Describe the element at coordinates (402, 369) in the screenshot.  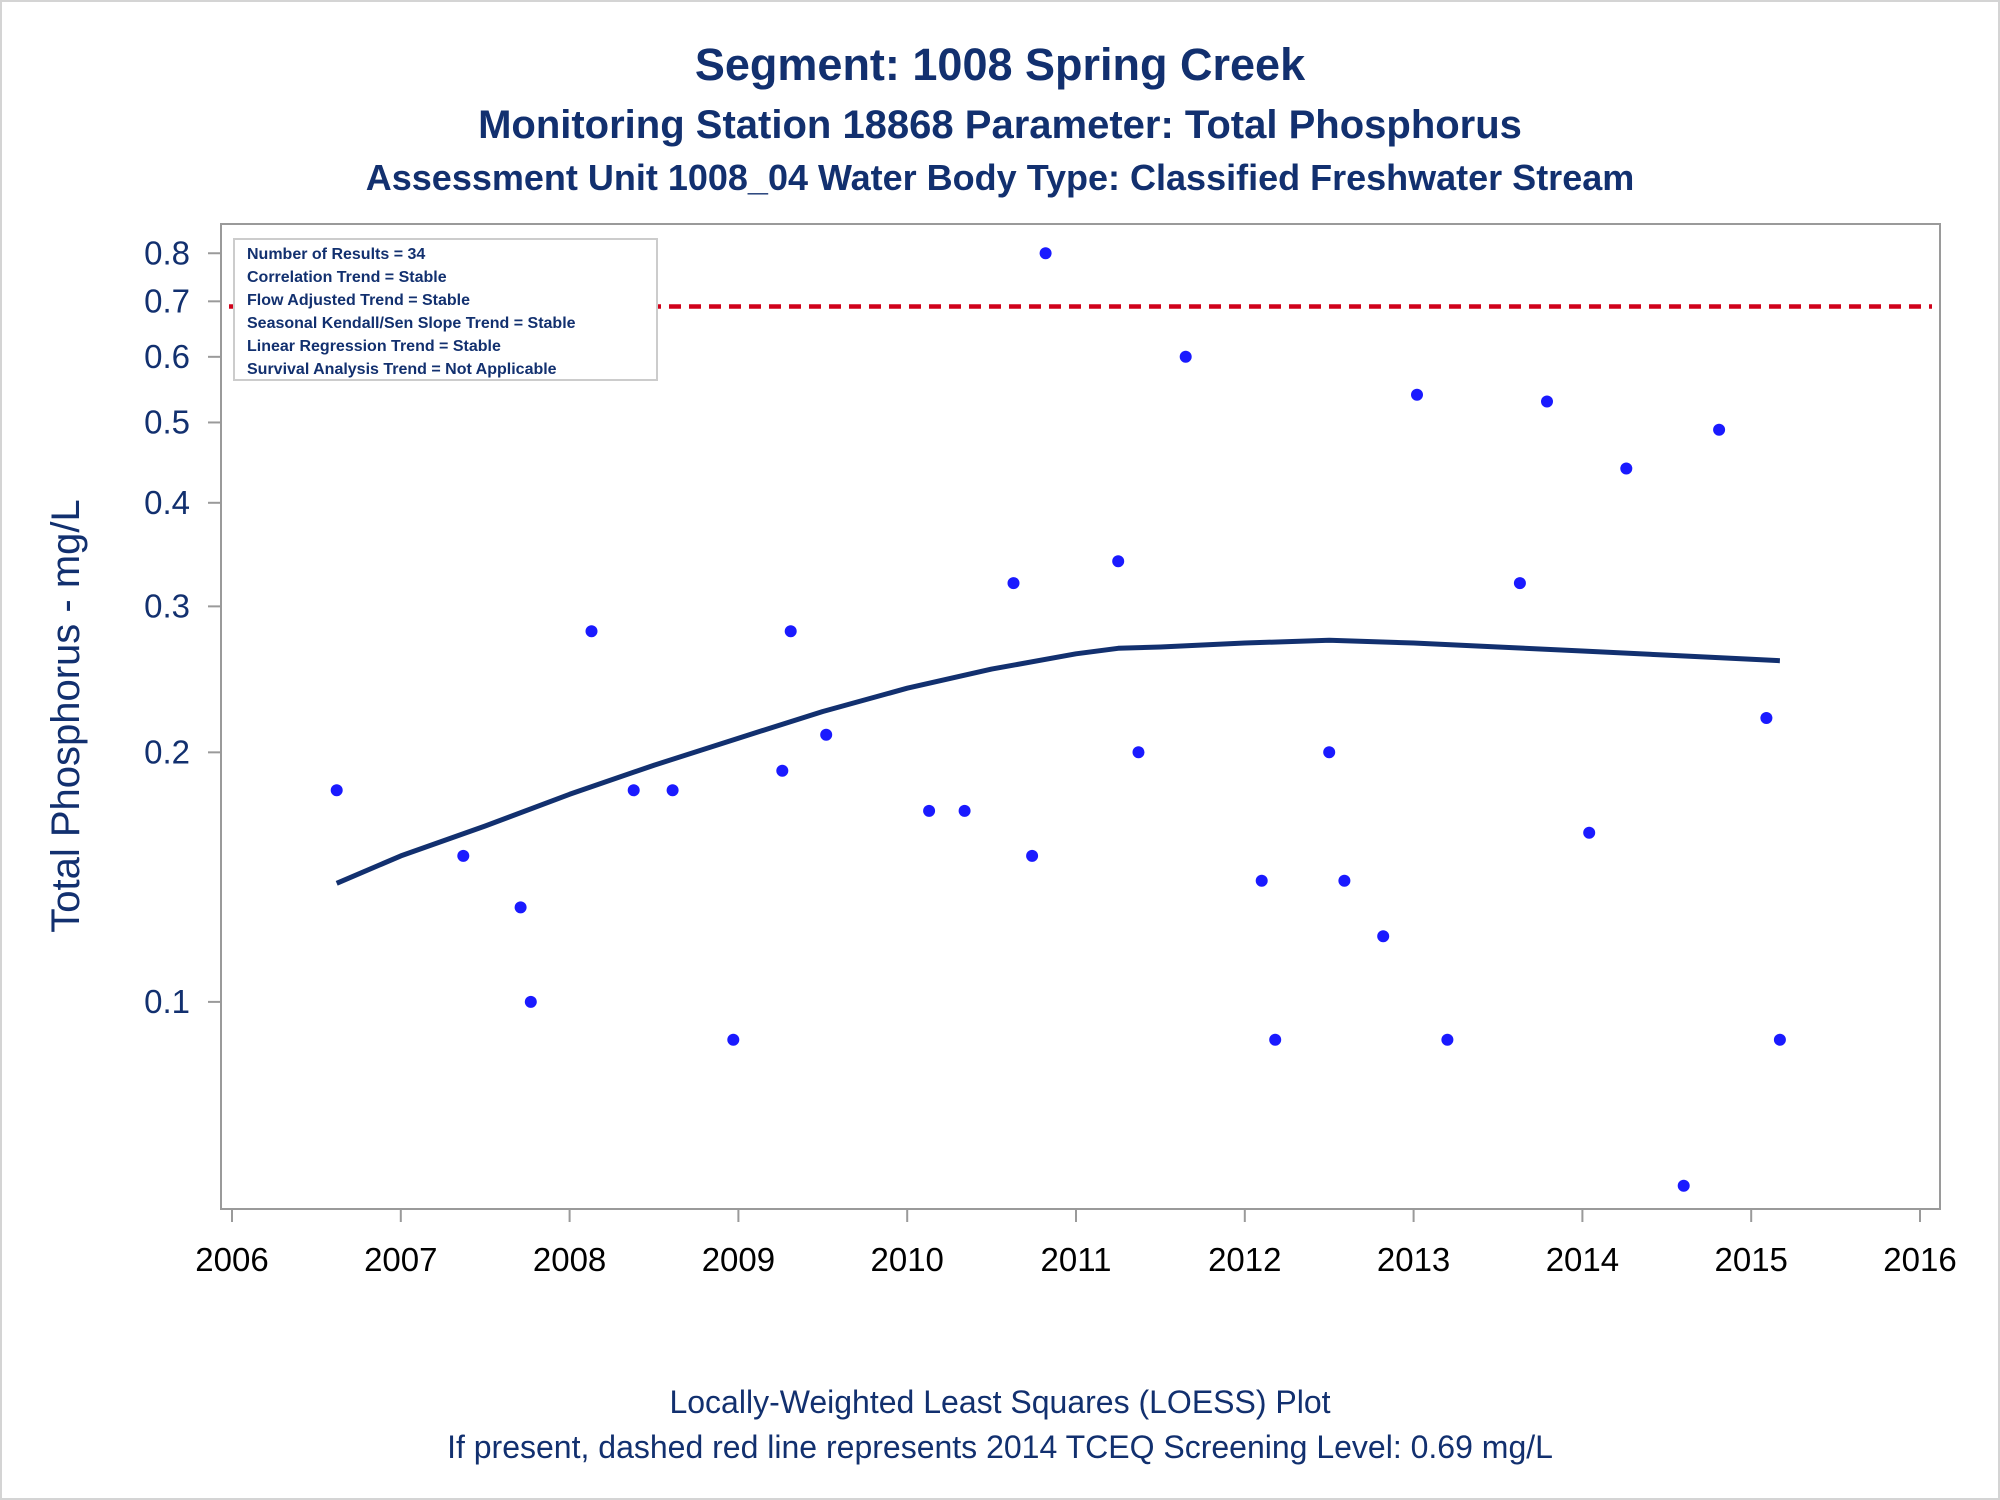
I see `stat-survival-analysis-trend: Survival Analysis Trend = Not Applicable` at that location.